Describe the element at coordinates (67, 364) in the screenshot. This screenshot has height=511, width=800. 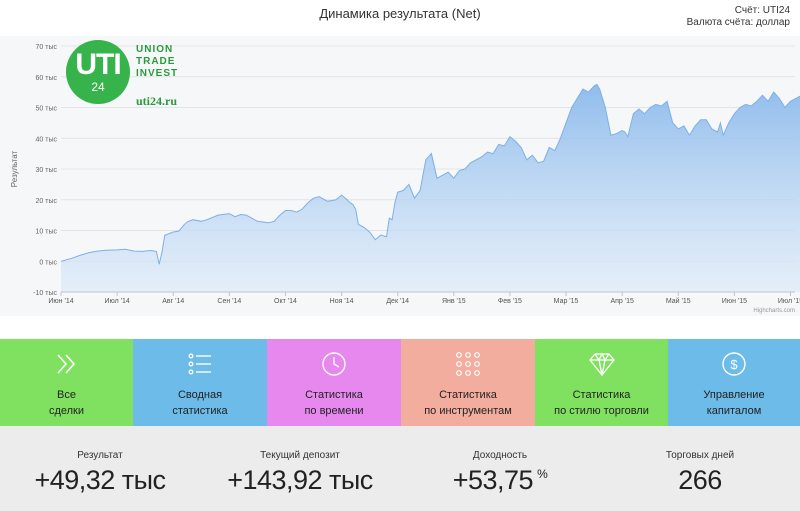
I see `double-chevron-right-icon` at that location.